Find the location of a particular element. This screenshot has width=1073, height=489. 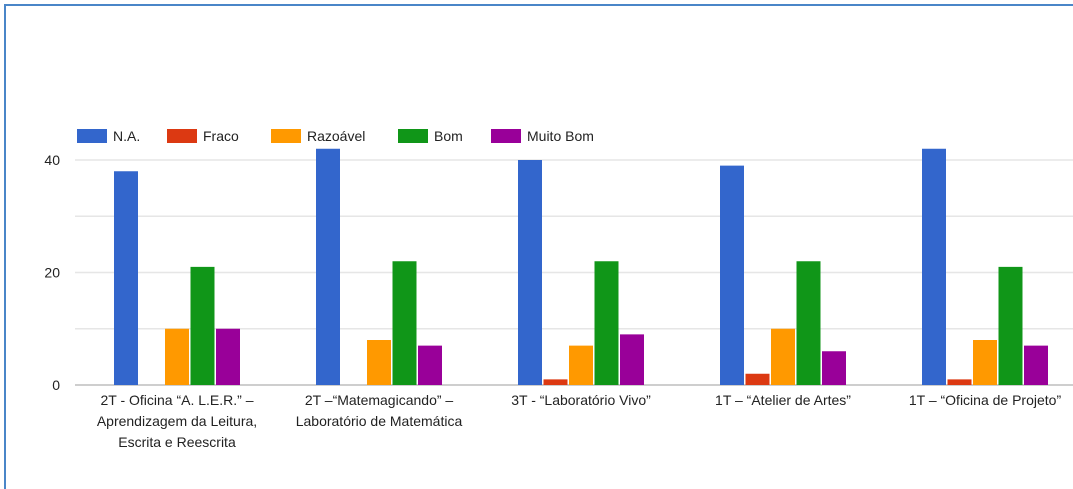

y-tick-label: 40 is located at coordinates (52, 160).